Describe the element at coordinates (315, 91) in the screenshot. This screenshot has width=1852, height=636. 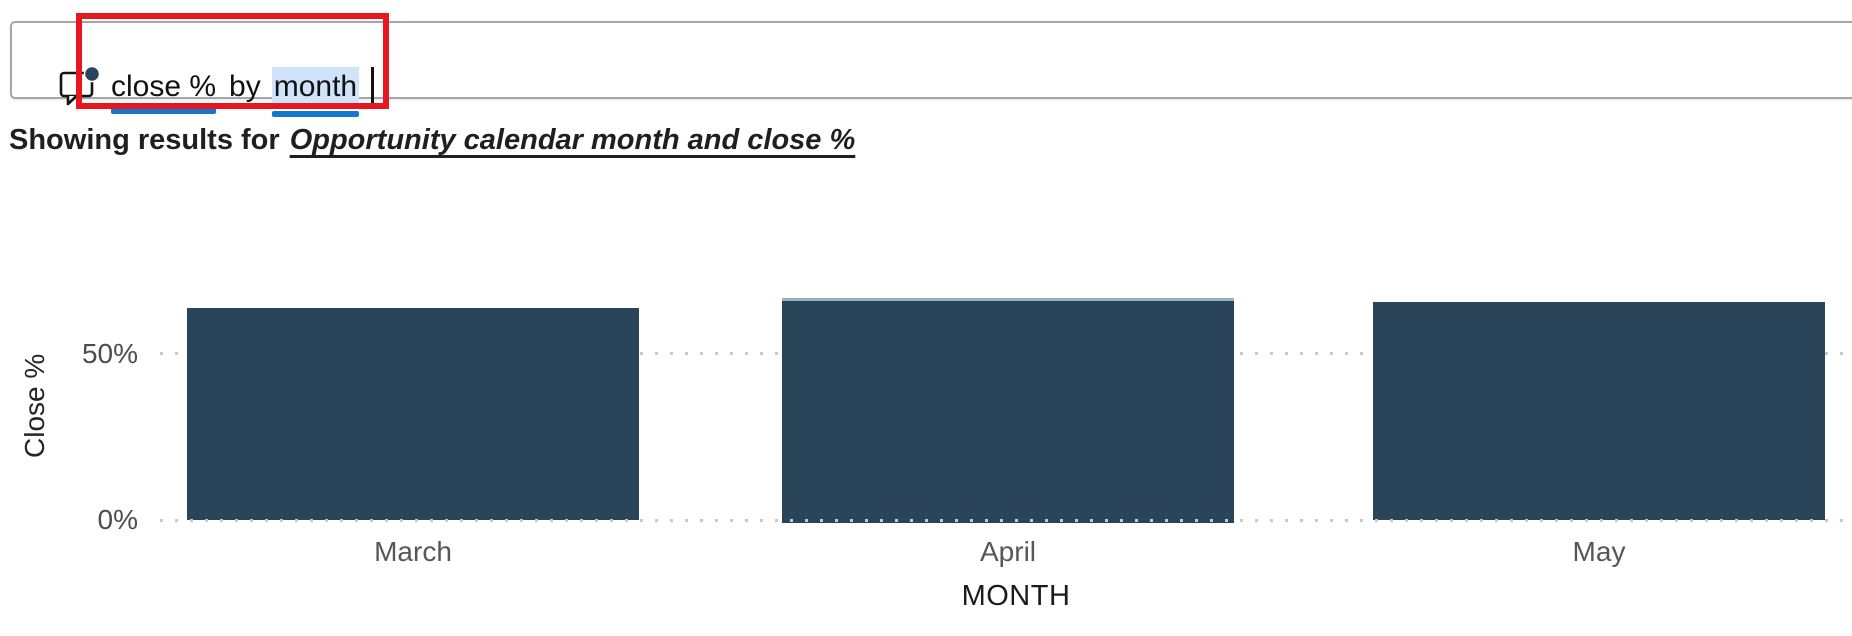
I see `query-term-month: month` at that location.